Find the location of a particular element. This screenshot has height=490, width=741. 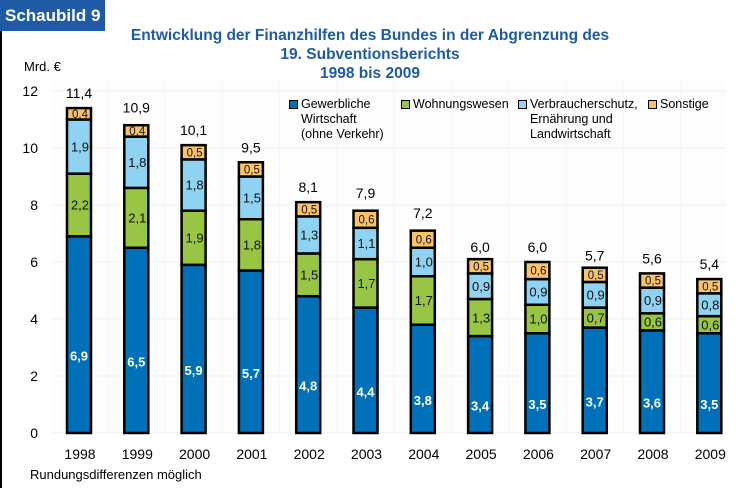

footnote: Rundungsdifferenzen möglich is located at coordinates (116, 474).